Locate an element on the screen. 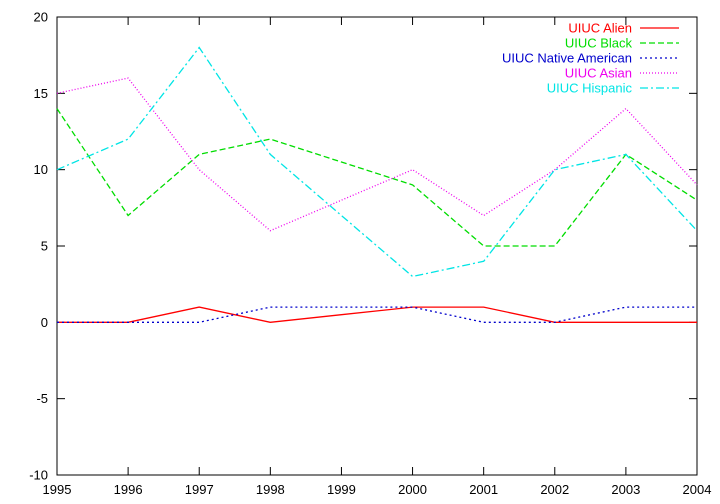  x-tick-label: 2001 is located at coordinates (483, 489).